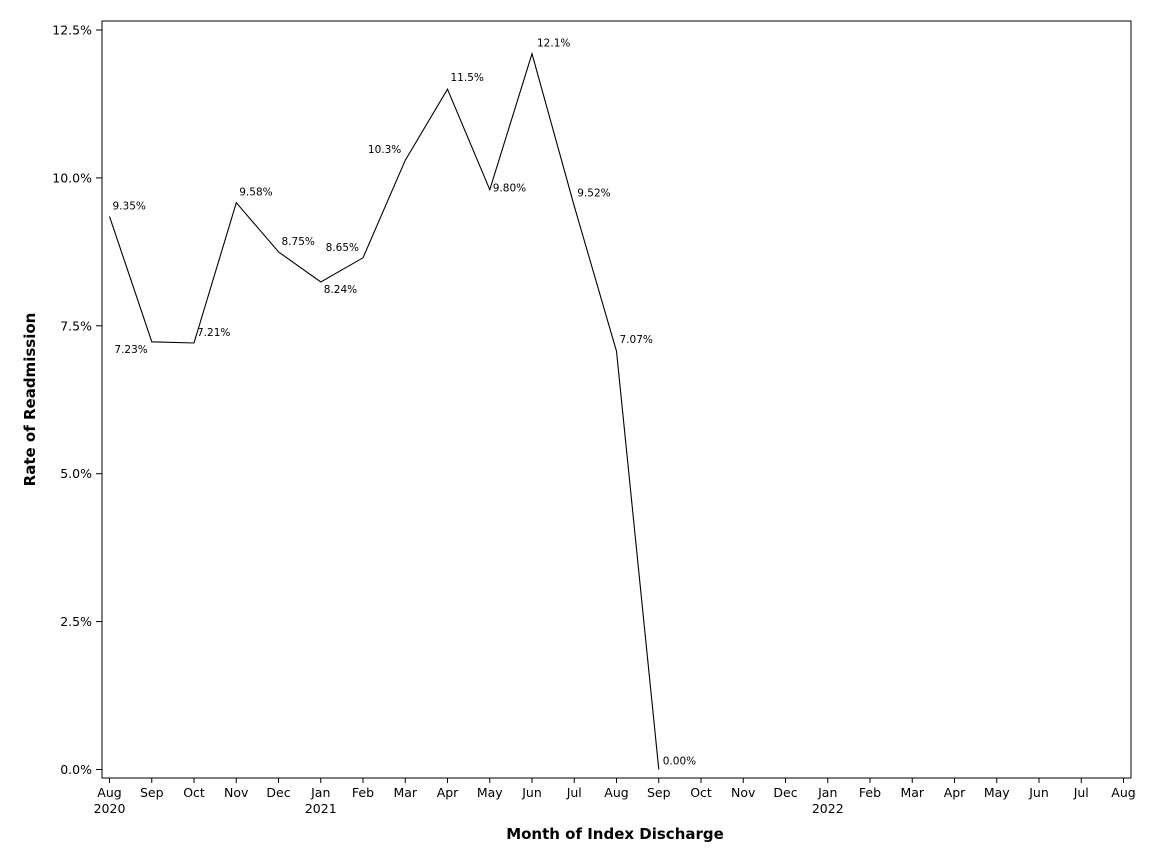  What do you see at coordinates (298, 242) in the screenshot?
I see `data-label: 8.75%` at bounding box center [298, 242].